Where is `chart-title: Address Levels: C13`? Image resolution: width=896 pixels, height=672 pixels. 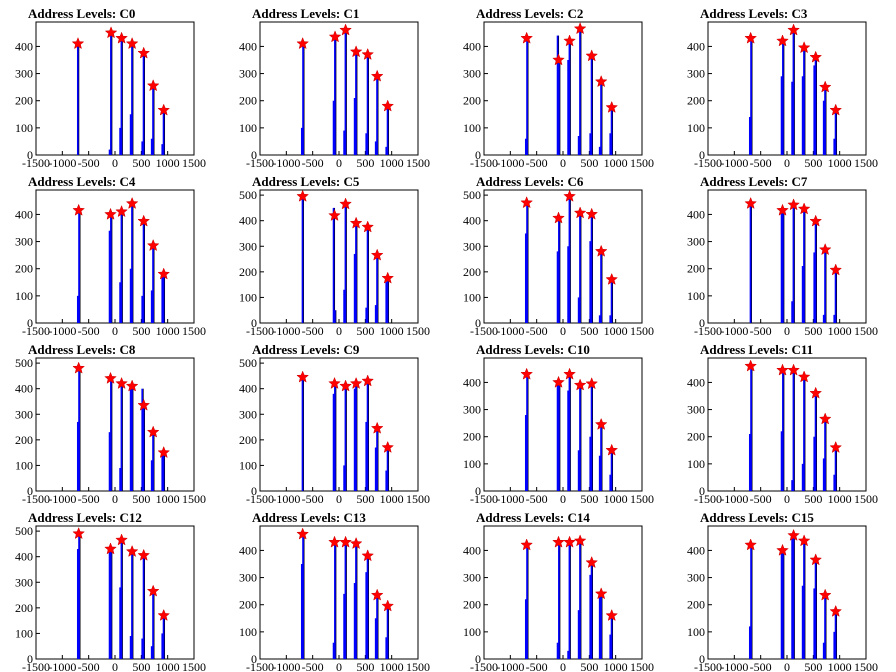 chart-title: Address Levels: C13 is located at coordinates (309, 517).